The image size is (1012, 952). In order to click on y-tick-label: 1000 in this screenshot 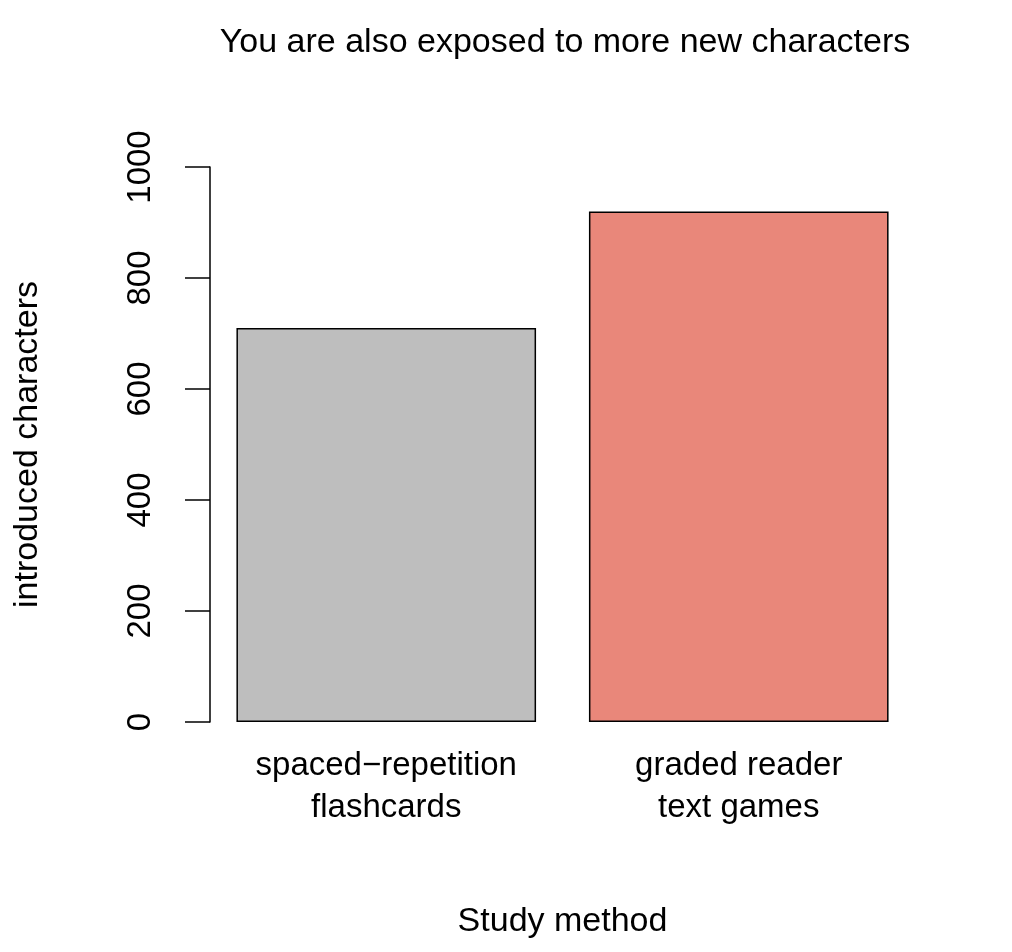, I will do `click(138, 167)`.